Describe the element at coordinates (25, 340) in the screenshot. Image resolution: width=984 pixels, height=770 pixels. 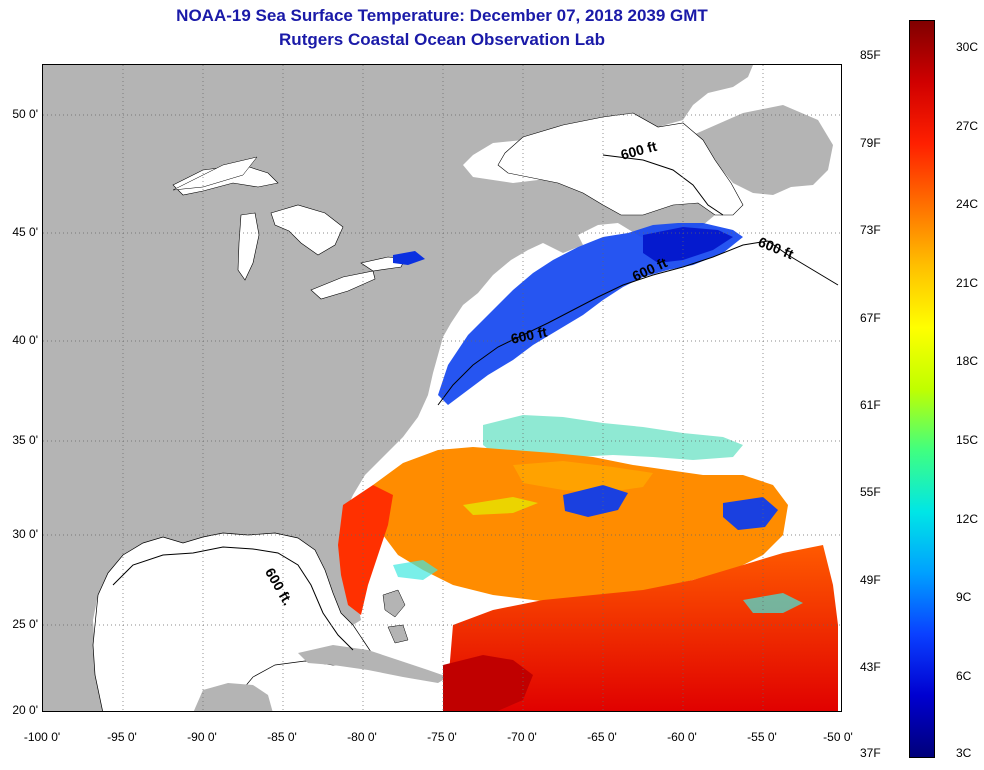
I see `lat-label-40: 40 0'` at that location.